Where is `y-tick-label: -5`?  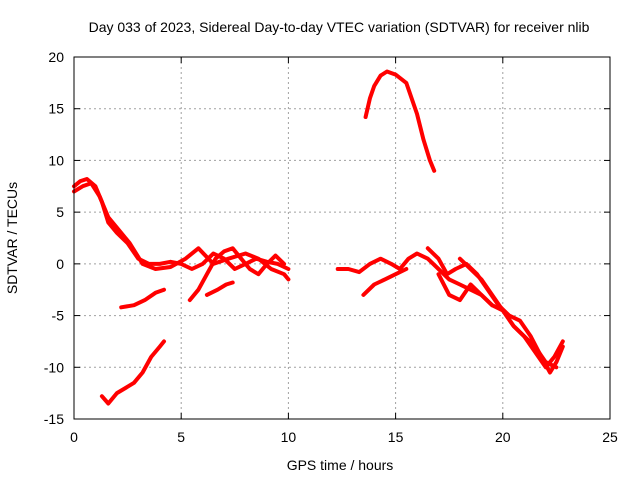
y-tick-label: -5 is located at coordinates (58, 316).